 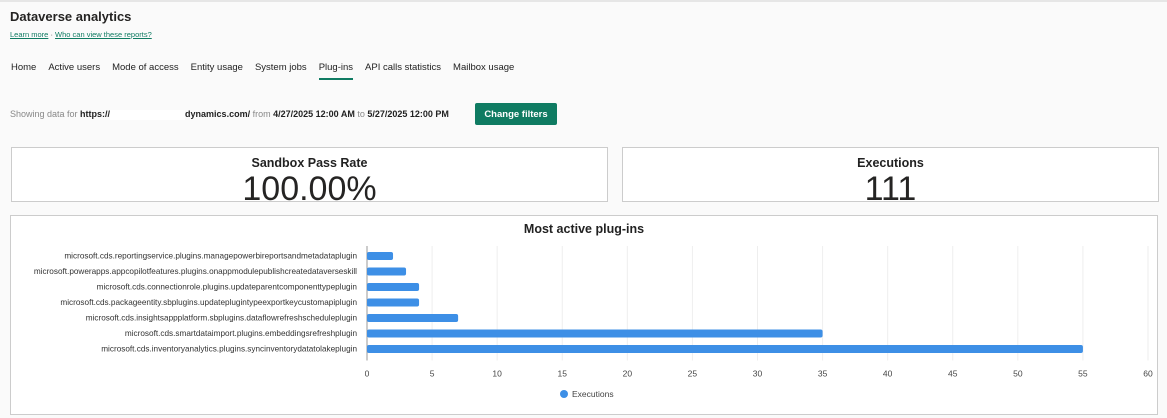 What do you see at coordinates (29, 34) in the screenshot?
I see `learn-more-link: Learn more` at bounding box center [29, 34].